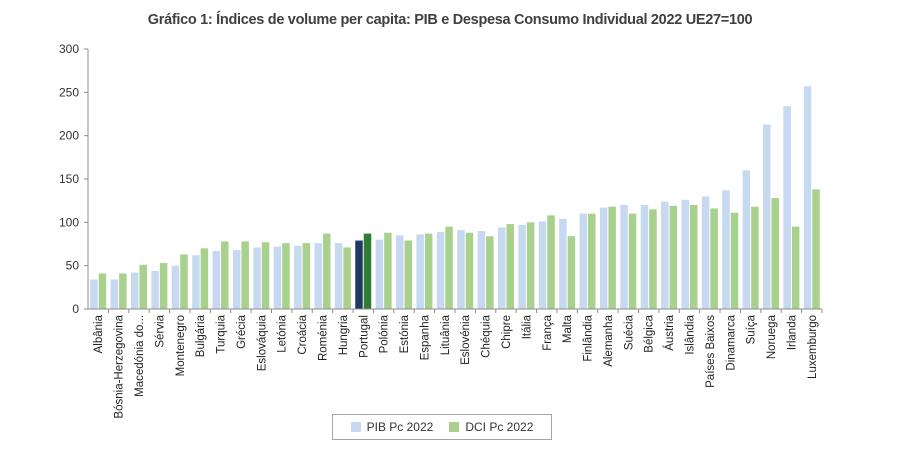 Image resolution: width=900 pixels, height=460 pixels. I want to click on legend-swatch-pib, so click(355, 427).